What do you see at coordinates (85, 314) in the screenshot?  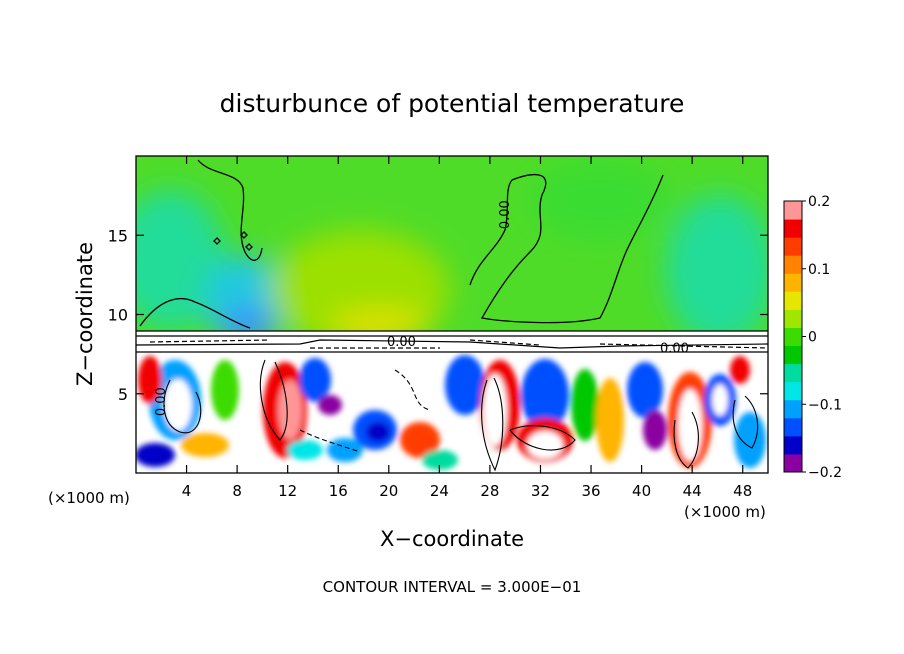 I see `y-axis-label: Z−coordinate` at bounding box center [85, 314].